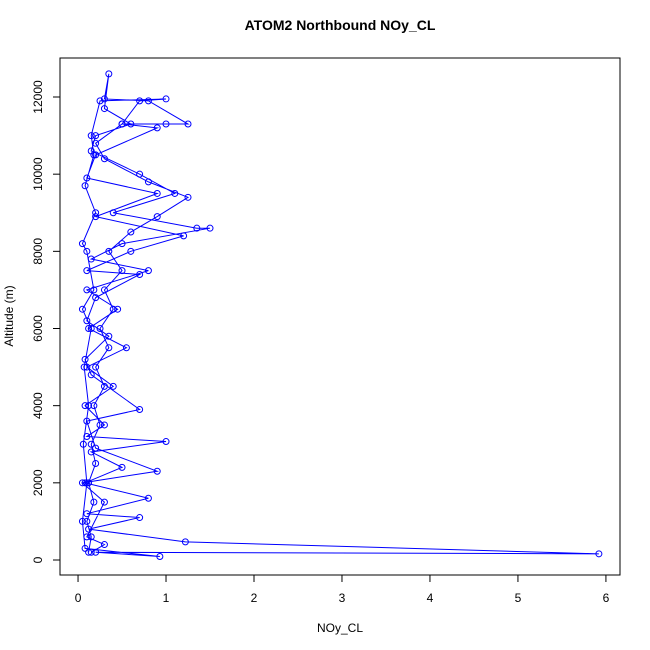 The image size is (650, 650). I want to click on y-tick-label: 8000, so click(38, 251).